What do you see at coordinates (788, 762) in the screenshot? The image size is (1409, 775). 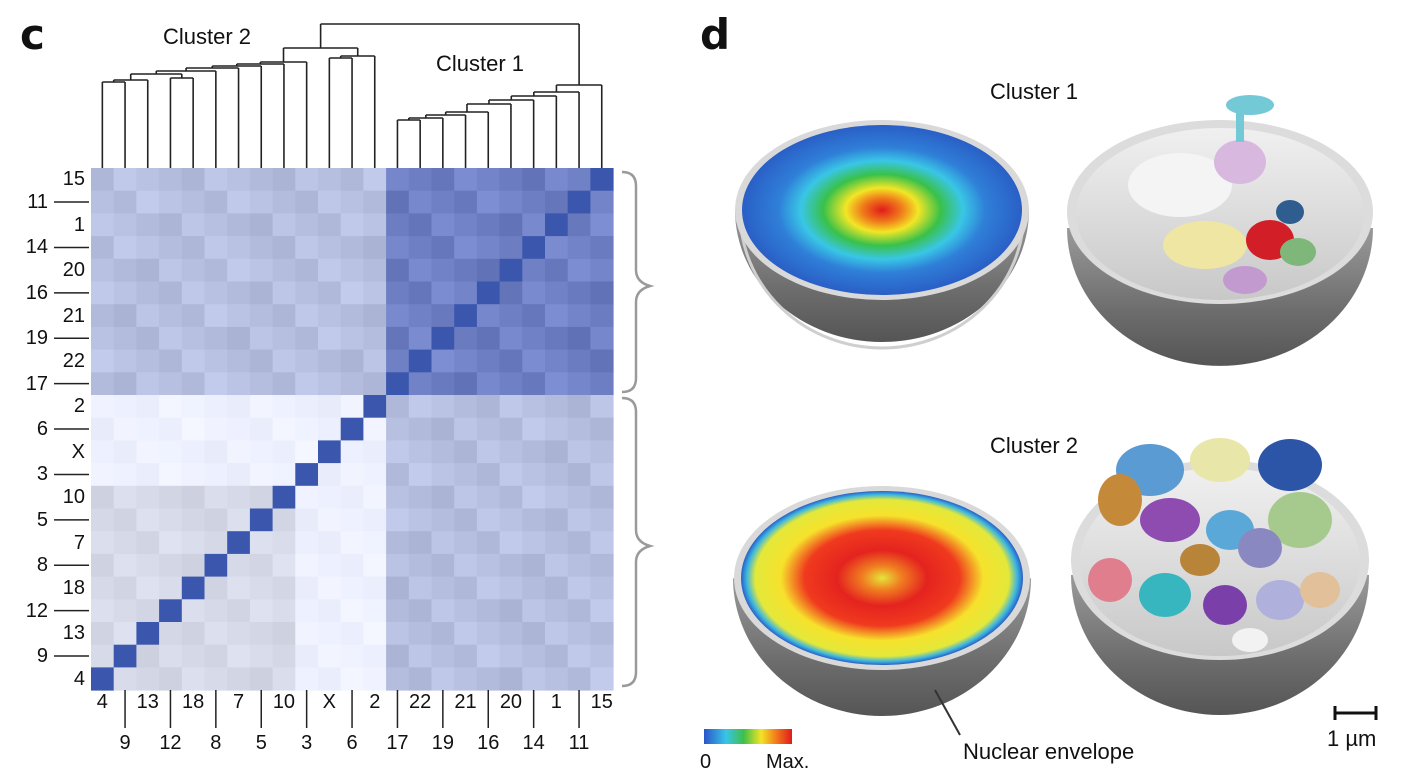 I see `colorbar-max-label: Max.` at bounding box center [788, 762].